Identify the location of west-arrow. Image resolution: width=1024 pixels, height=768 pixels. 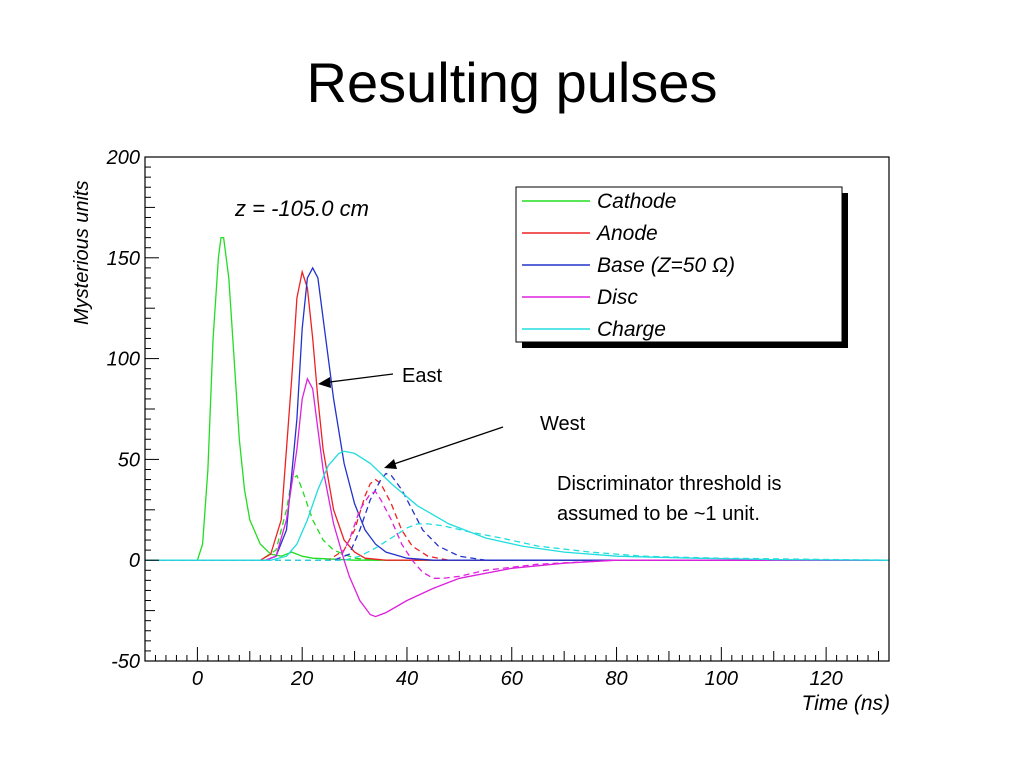
(445, 446).